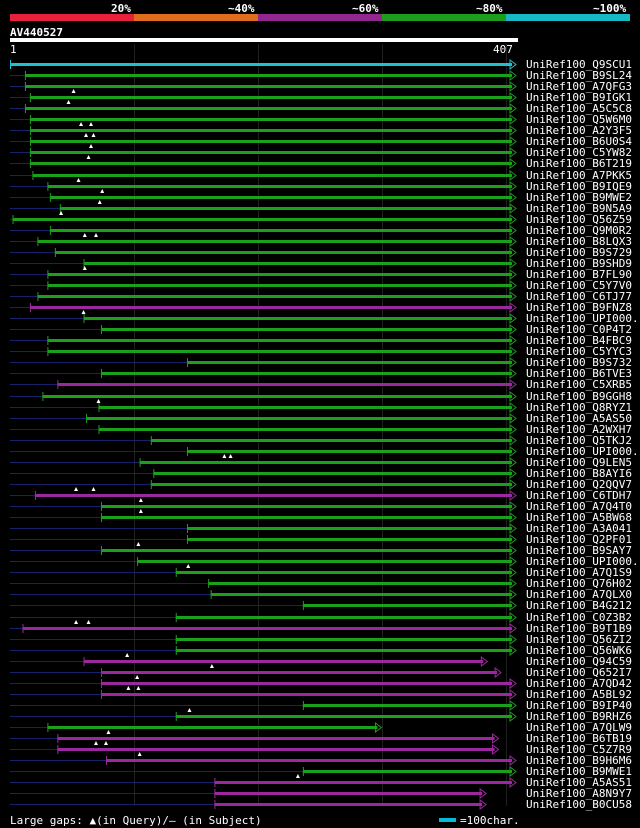 Image resolution: width=640 pixels, height=828 pixels. What do you see at coordinates (579, 163) in the screenshot?
I see `hit-name: UniRef100_B6T219` at bounding box center [579, 163].